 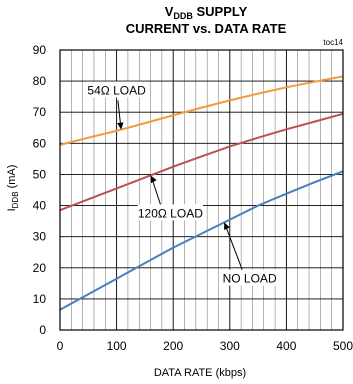 What do you see at coordinates (40, 299) in the screenshot?
I see `y-tick-label: 10` at bounding box center [40, 299].